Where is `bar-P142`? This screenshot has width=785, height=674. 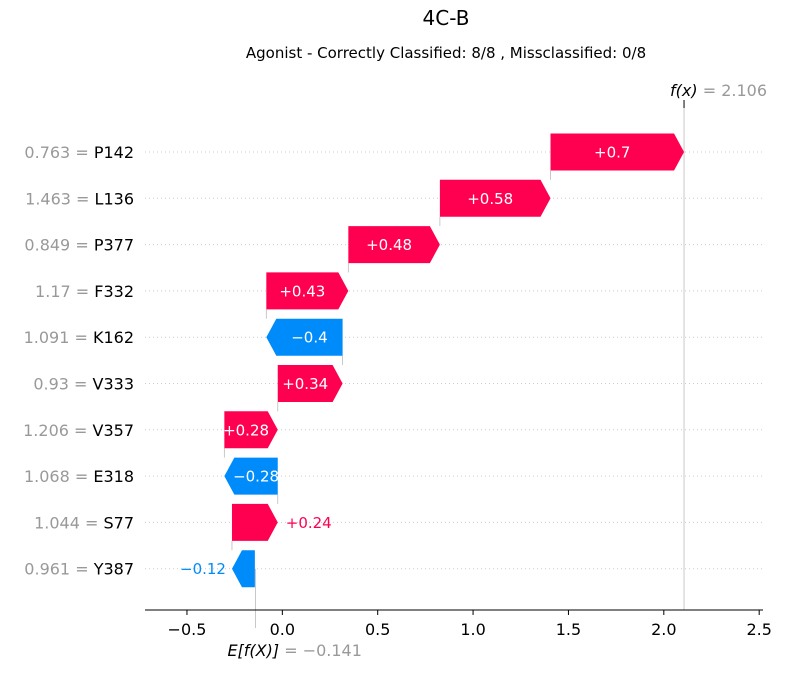 bar-P142 is located at coordinates (617, 152).